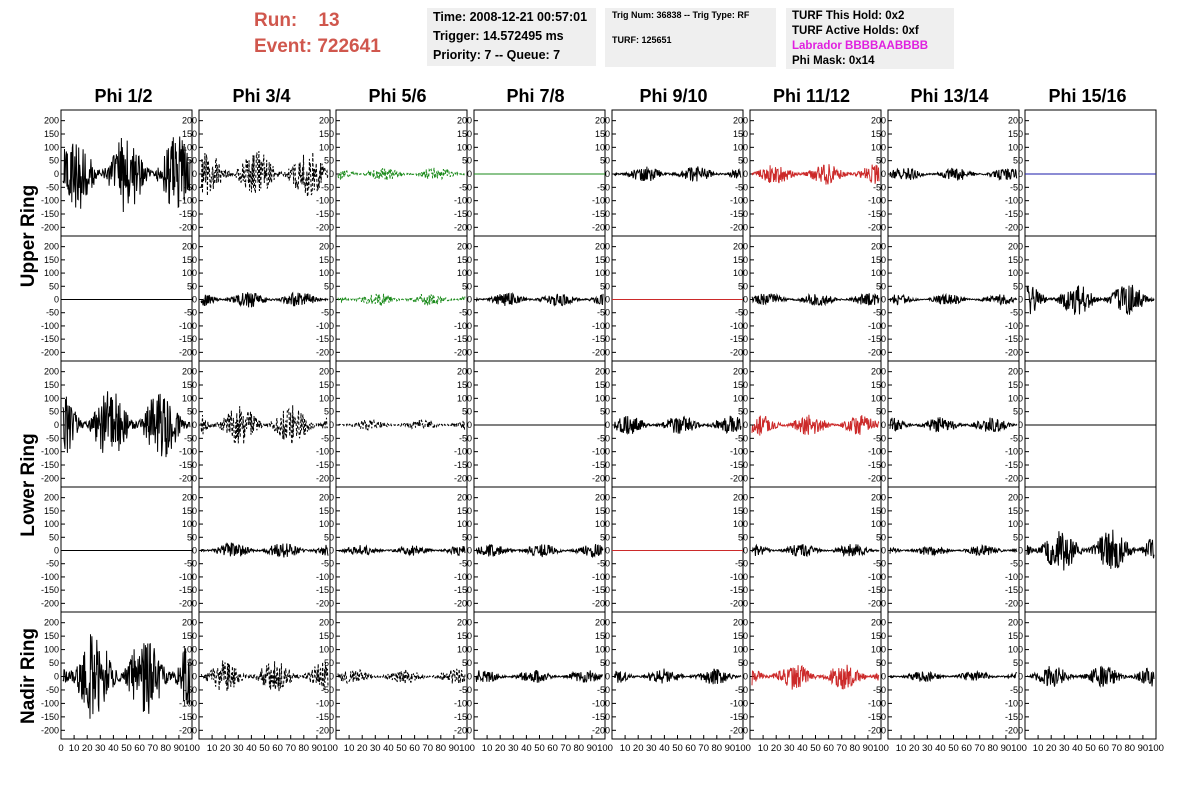 The image size is (1196, 796). Describe the element at coordinates (317, 21) in the screenshot. I see `run-line: Run: 13` at that location.